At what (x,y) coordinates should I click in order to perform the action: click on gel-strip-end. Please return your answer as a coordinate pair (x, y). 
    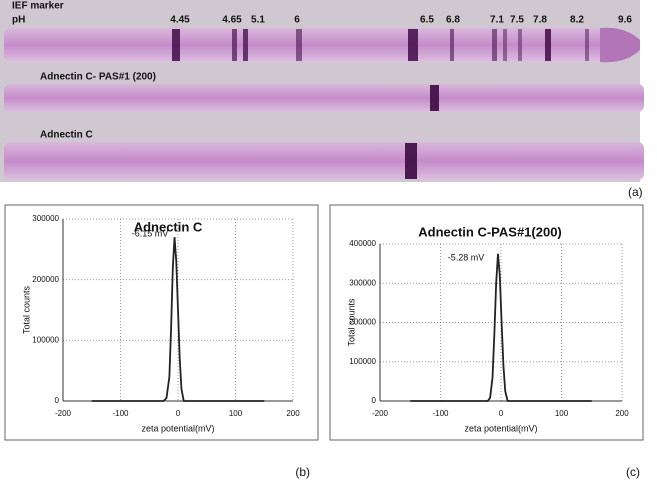
    Looking at the image, I should click on (620, 45).